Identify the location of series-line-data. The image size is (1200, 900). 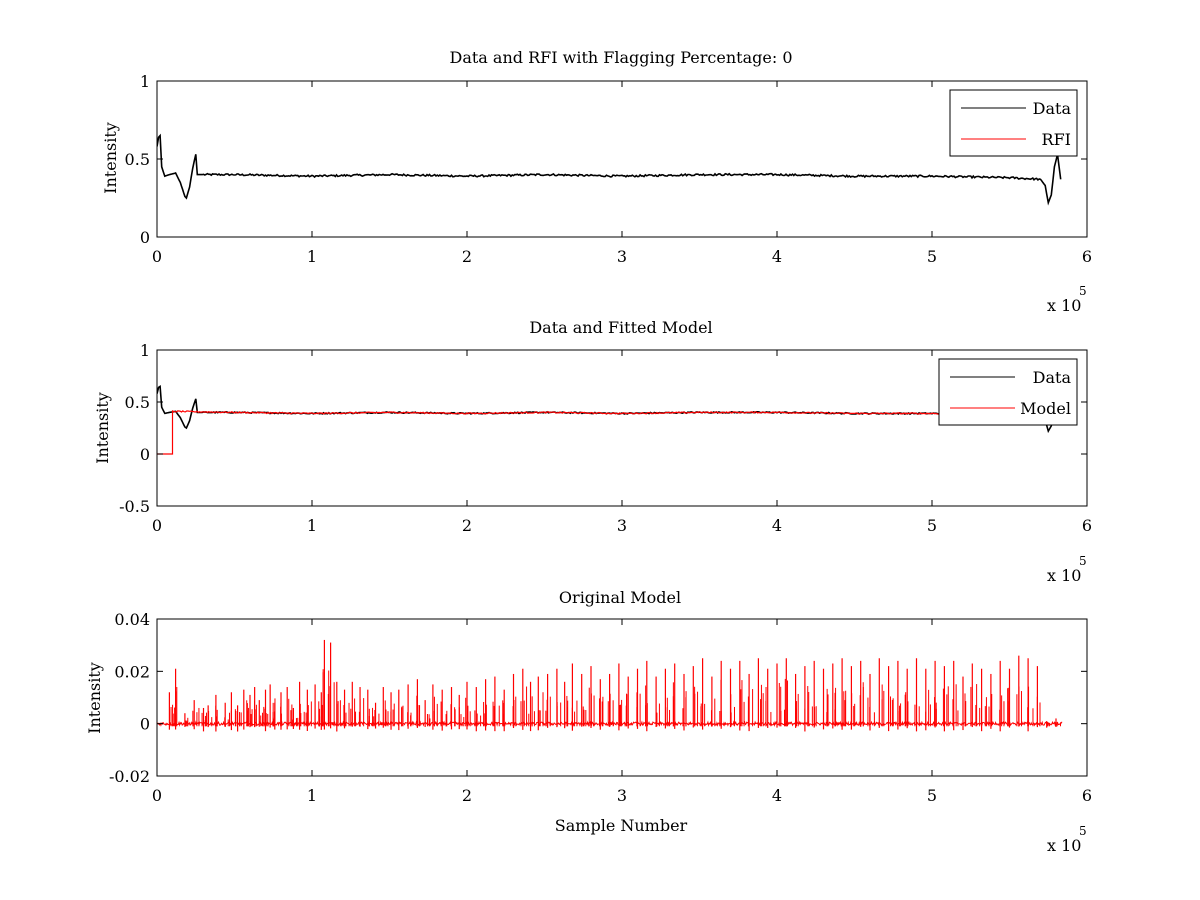
(609, 169).